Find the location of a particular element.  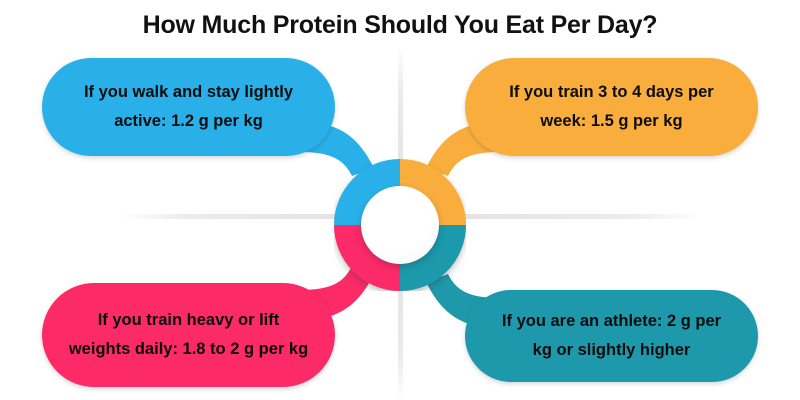

page-title: How Much Protein Should You Eat Per Day? is located at coordinates (400, 25).